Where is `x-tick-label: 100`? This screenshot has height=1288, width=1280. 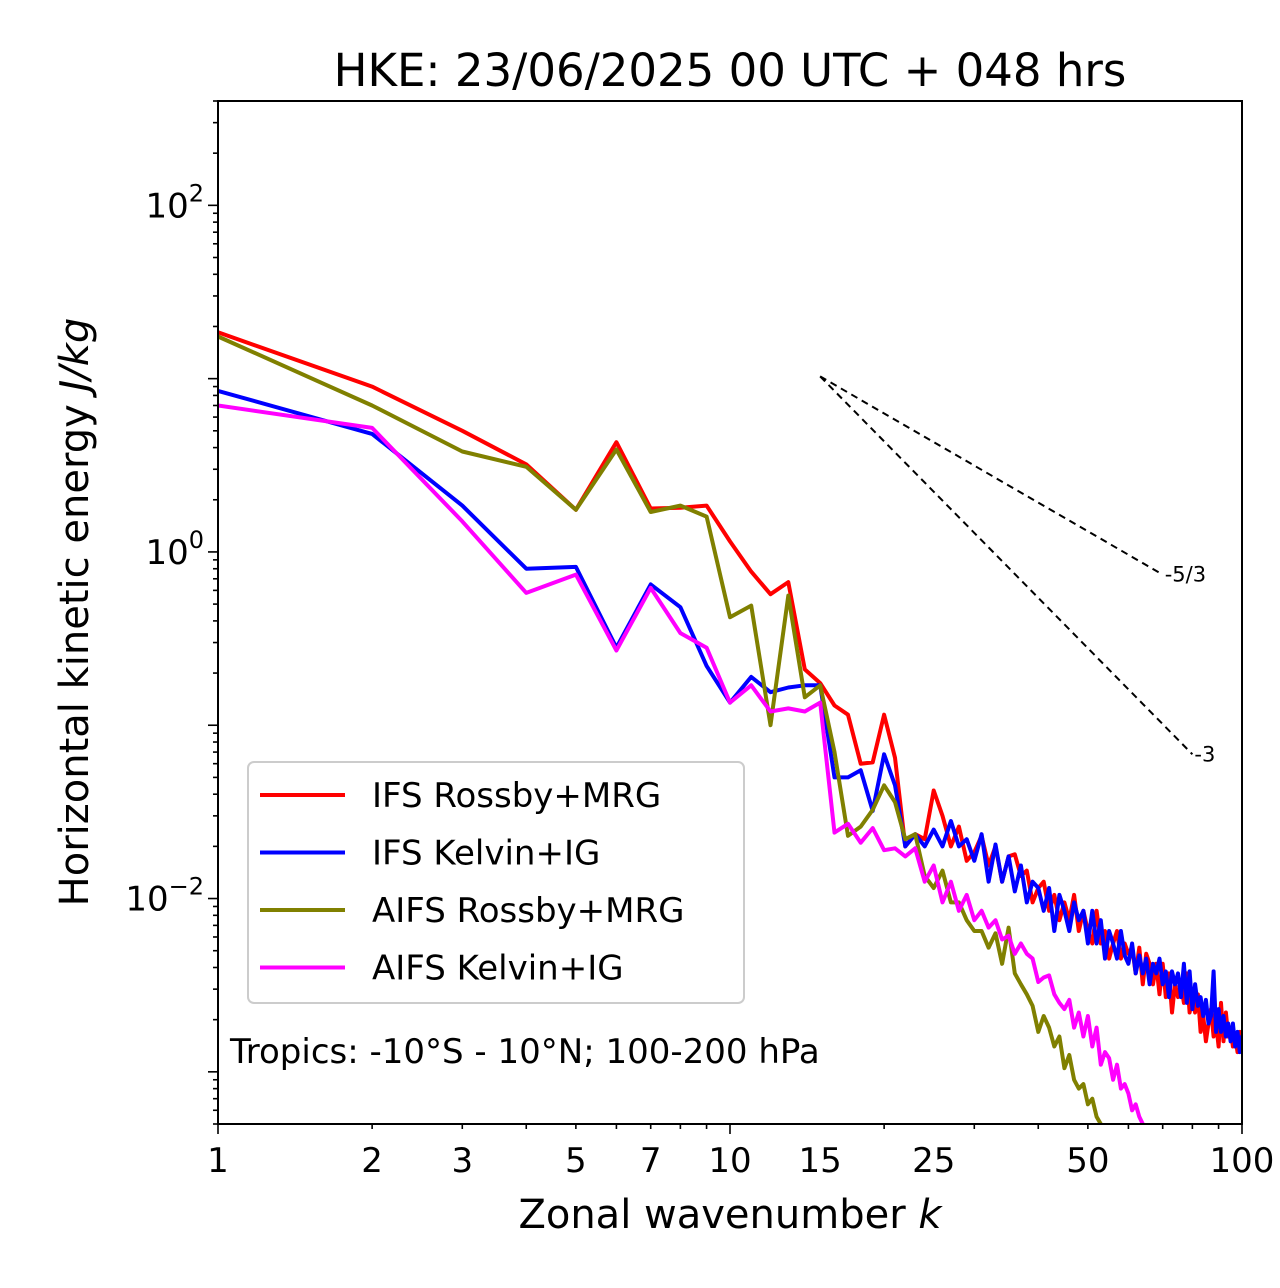 x-tick-label: 100 is located at coordinates (1242, 1161).